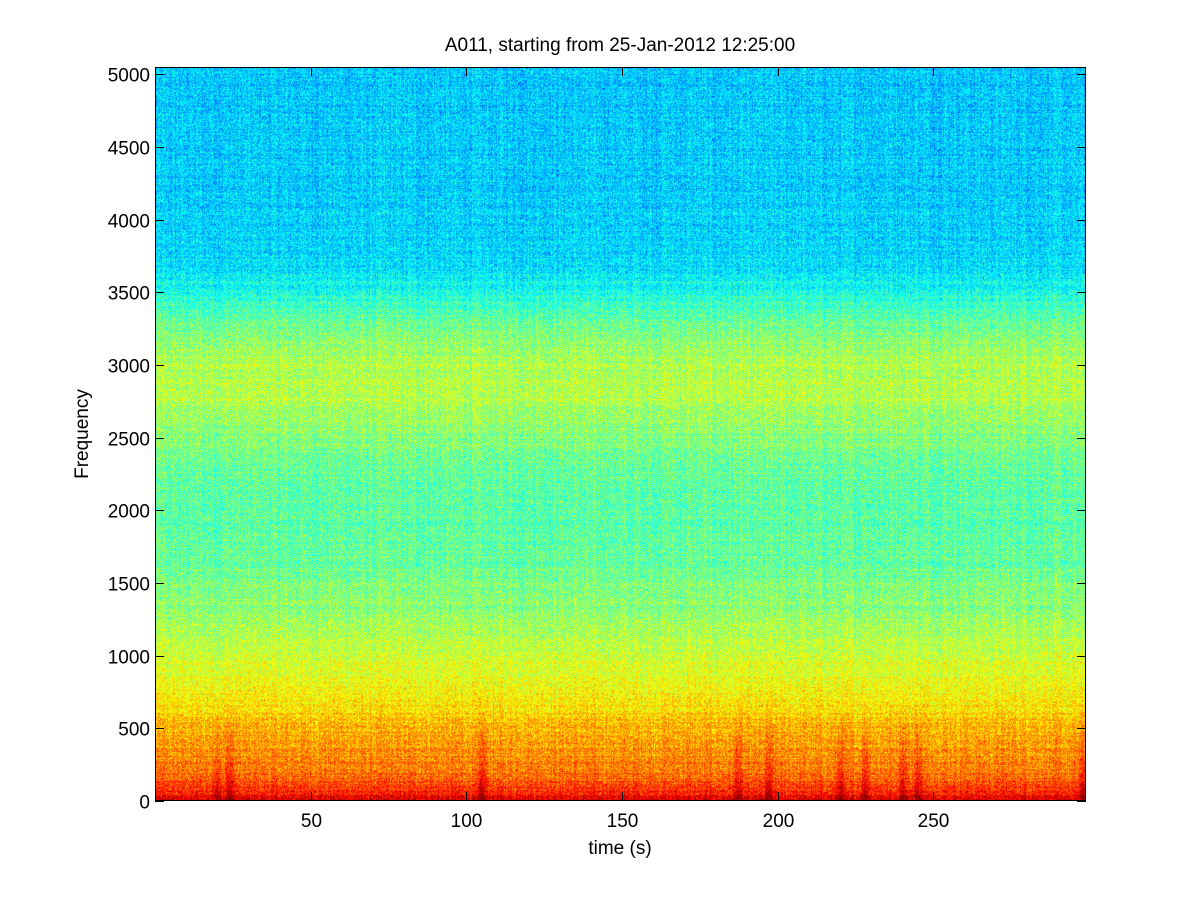 The width and height of the screenshot is (1200, 900). I want to click on chart-title: A011, starting from 25-Jan-2012 12:25:00, so click(620, 45).